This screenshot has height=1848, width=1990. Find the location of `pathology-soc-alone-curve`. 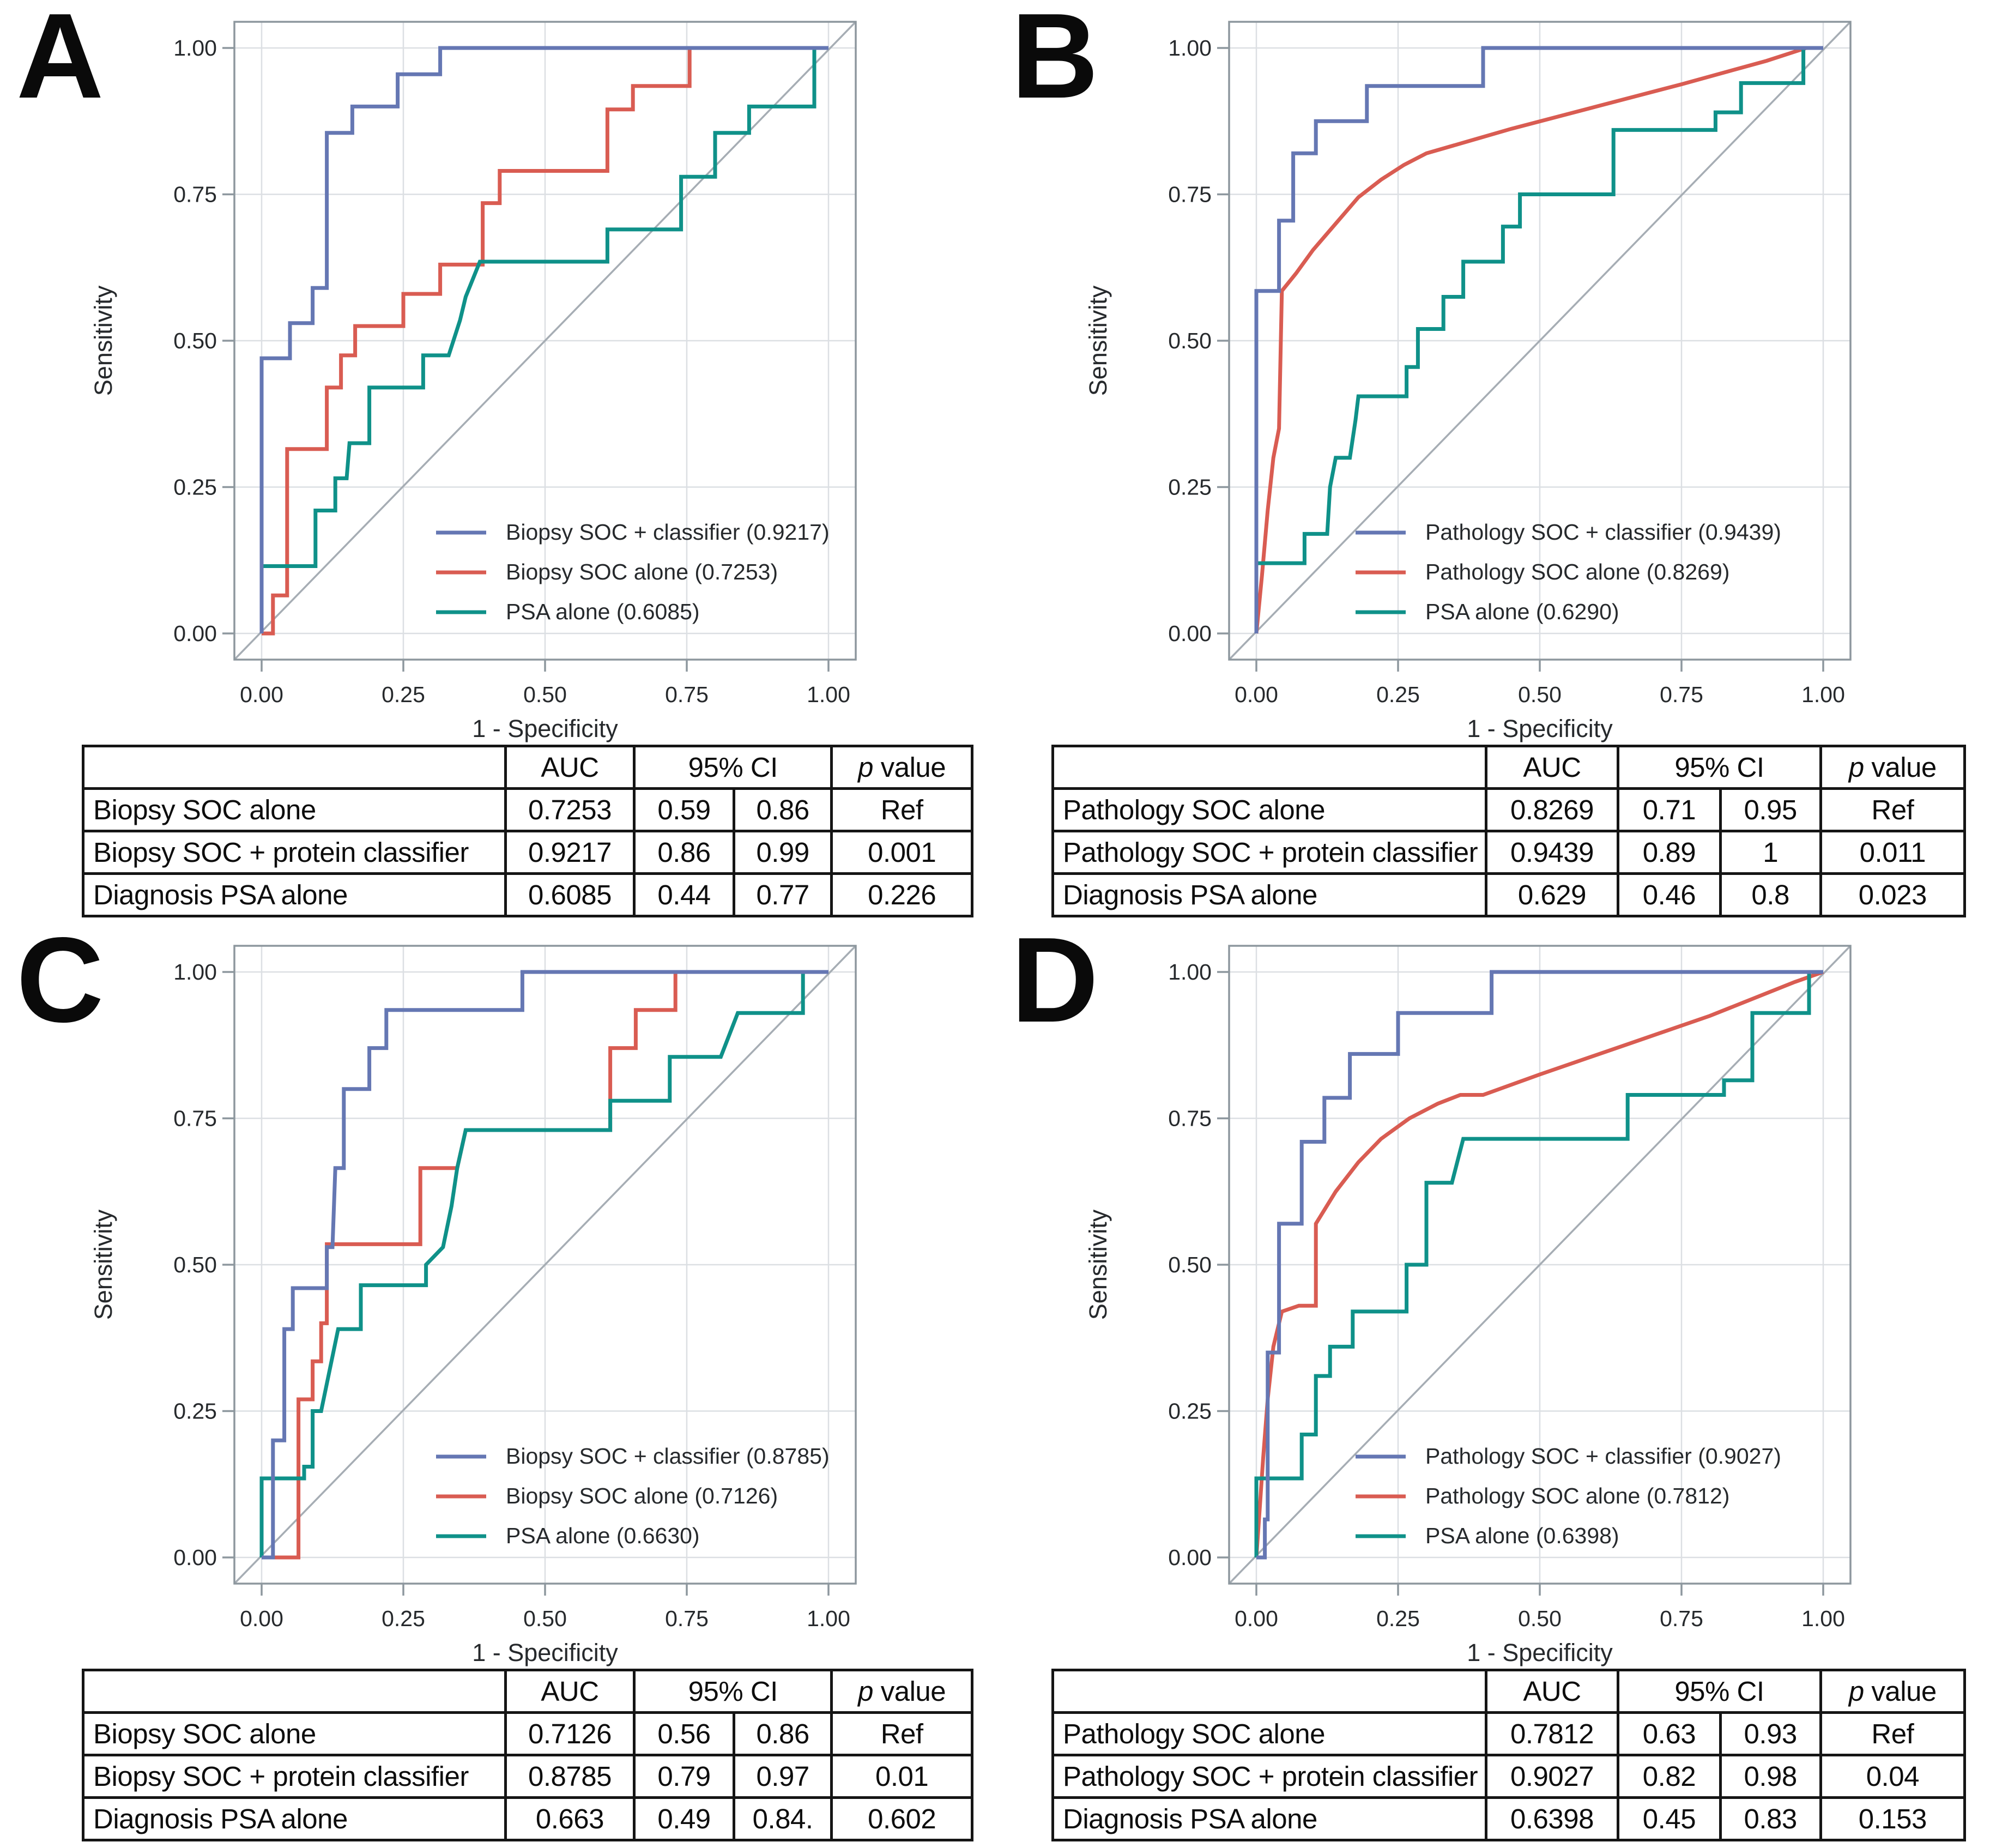

pathology-soc-alone-curve is located at coordinates (1538, 340).